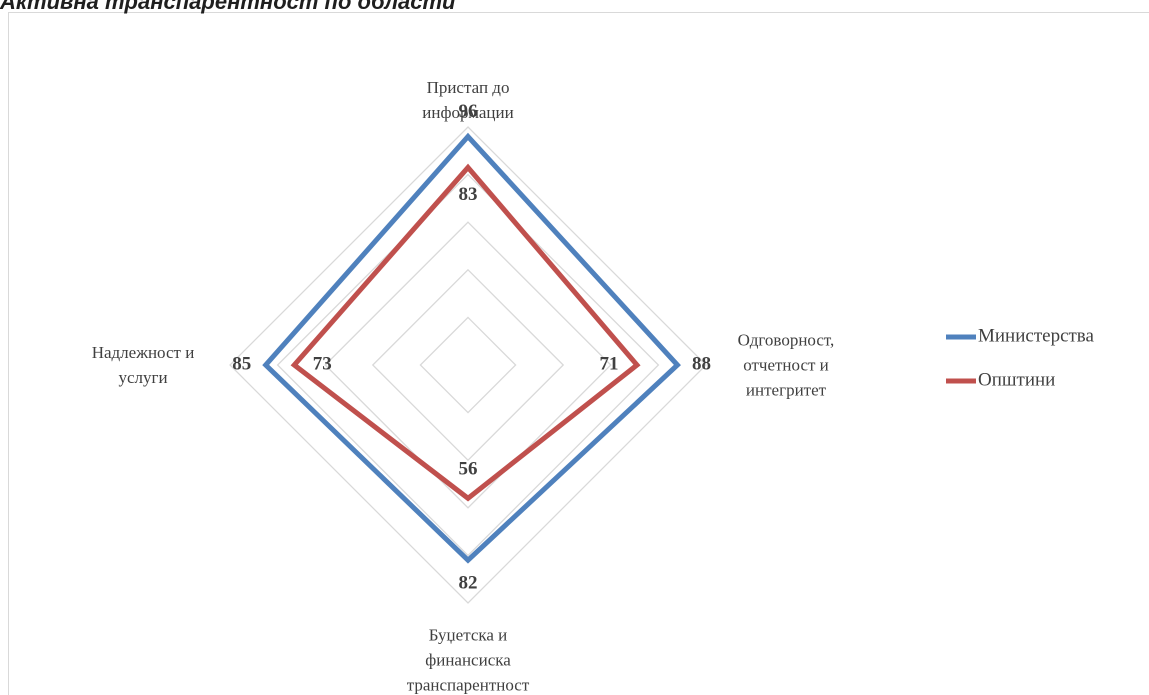  What do you see at coordinates (322, 363) in the screenshot?
I see `data-label: 73` at bounding box center [322, 363].